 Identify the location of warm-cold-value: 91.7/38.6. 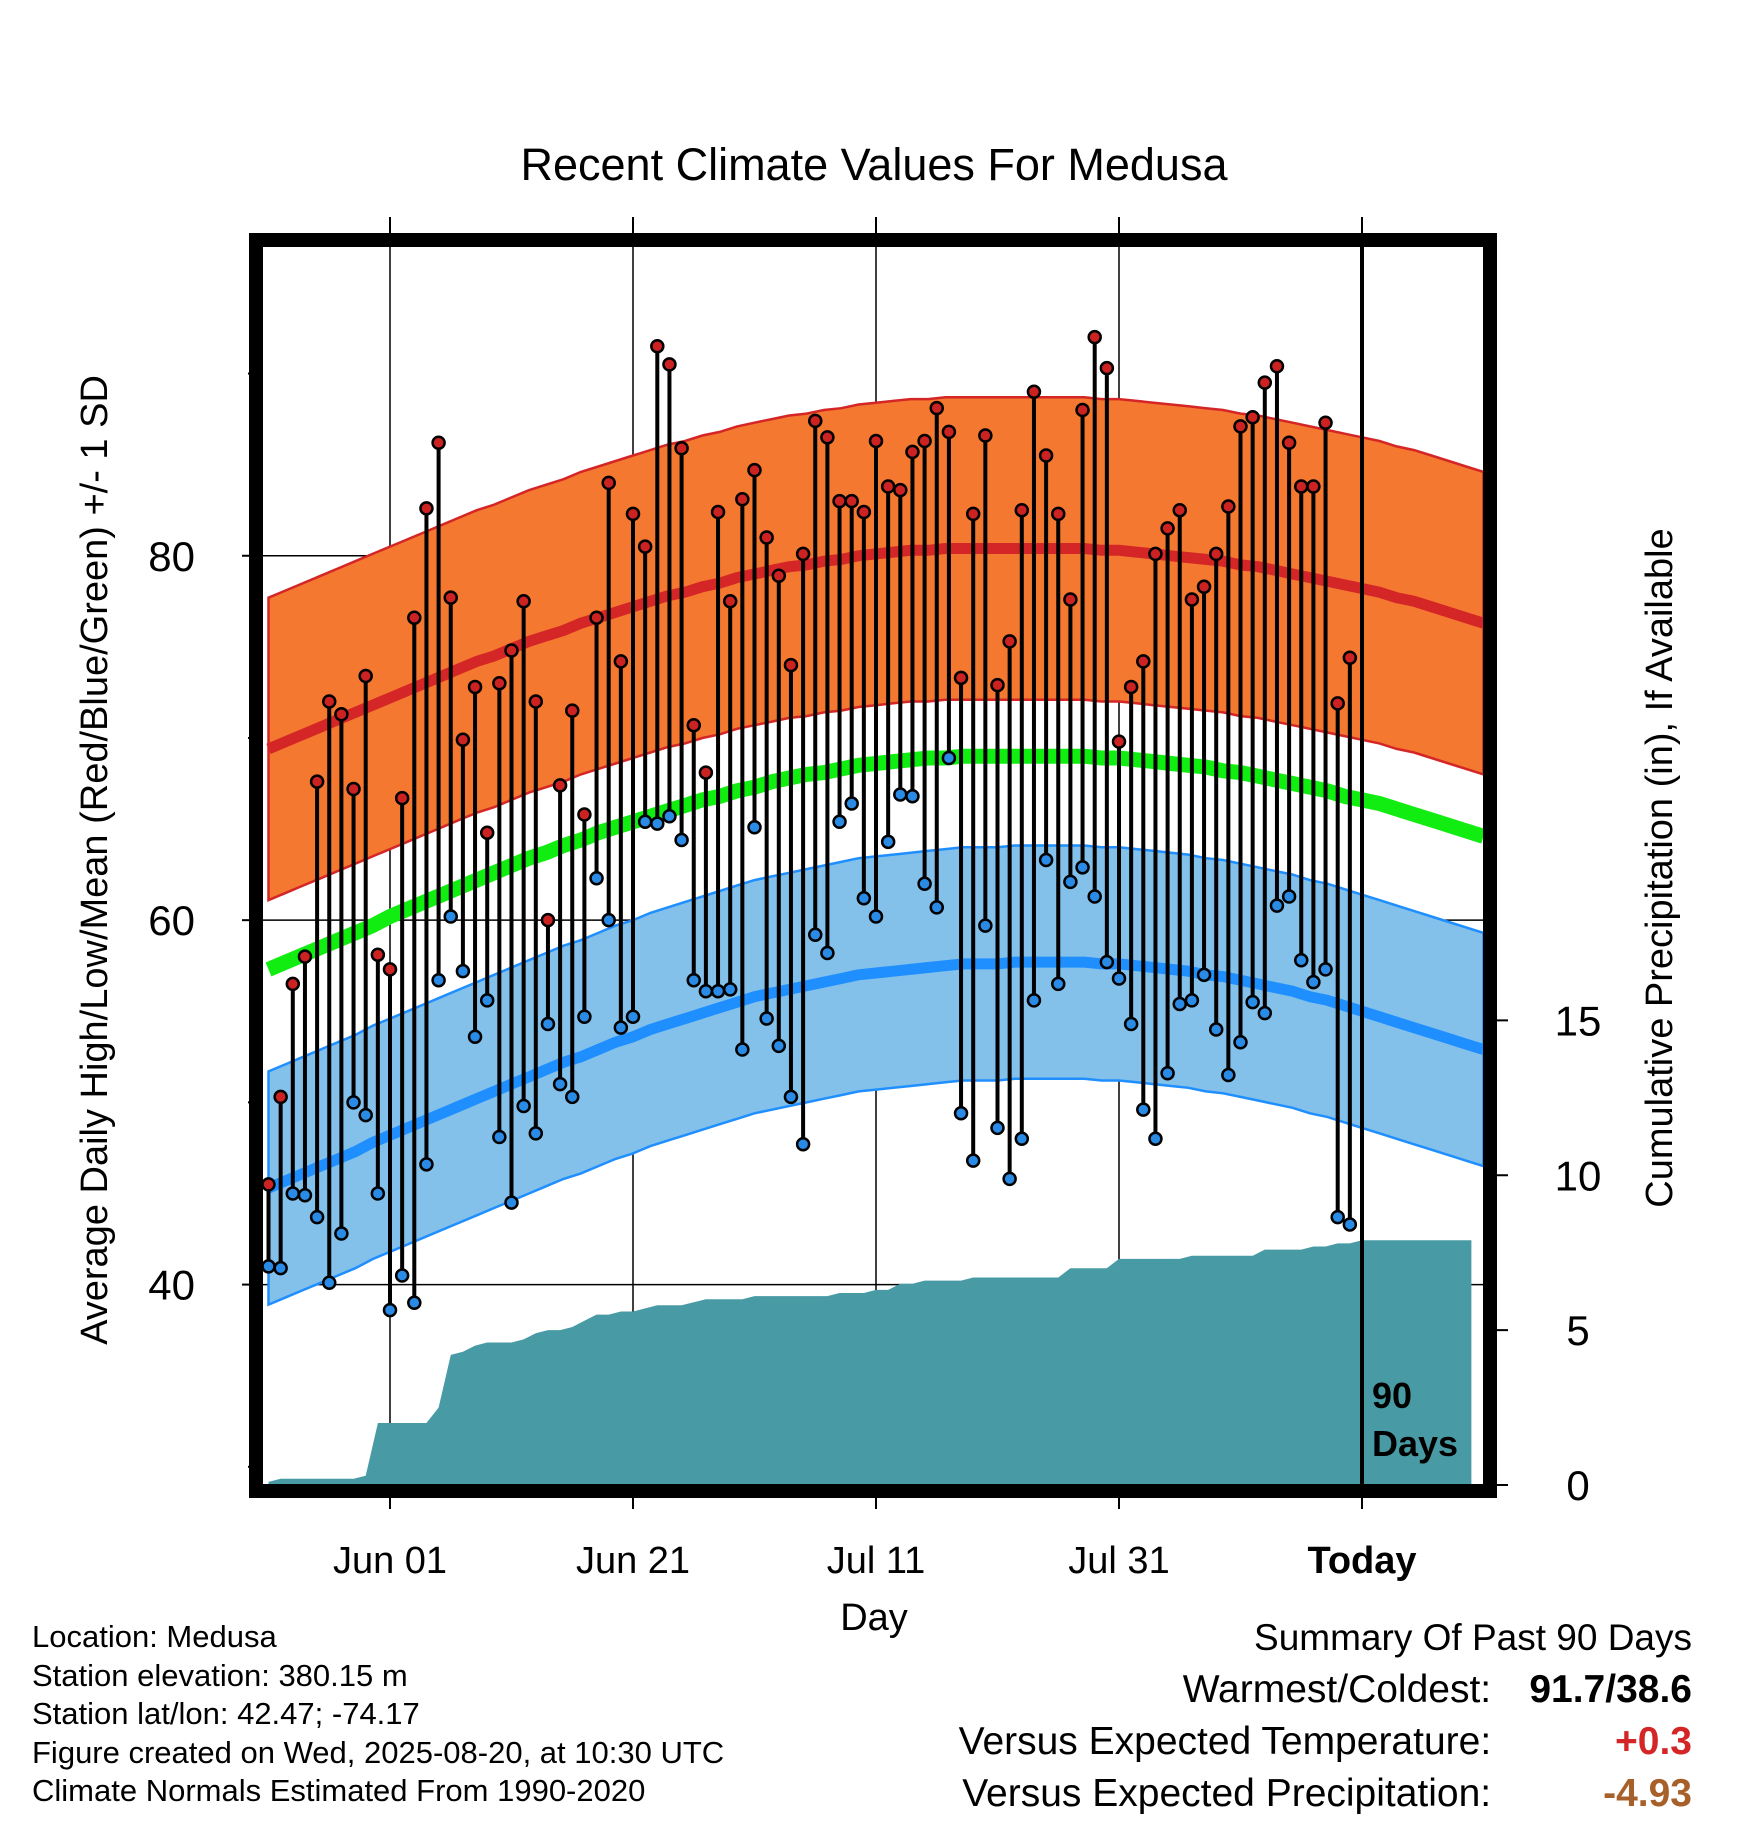
(1610, 1689).